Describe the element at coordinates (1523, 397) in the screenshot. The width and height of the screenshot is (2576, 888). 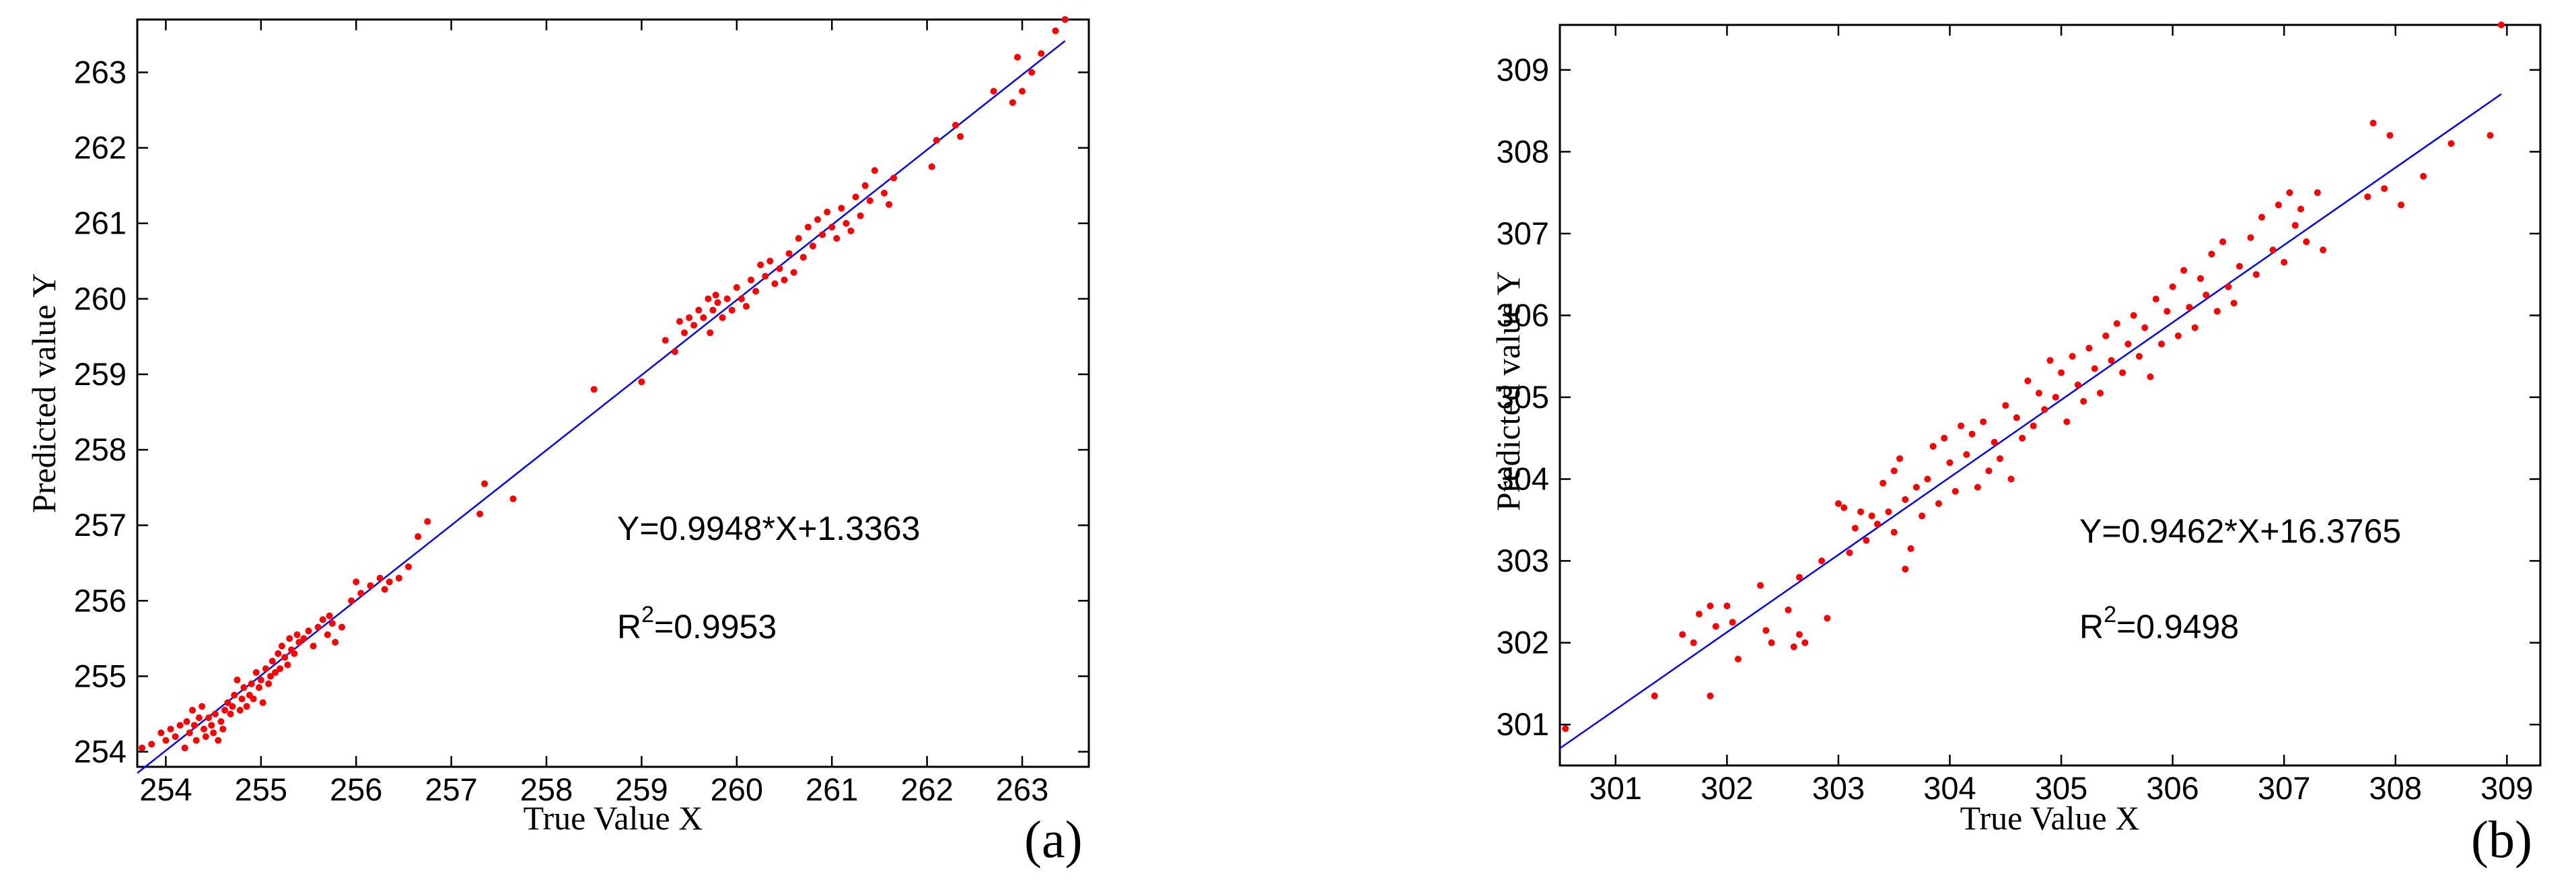
I see `y-tick-label: 305` at that location.